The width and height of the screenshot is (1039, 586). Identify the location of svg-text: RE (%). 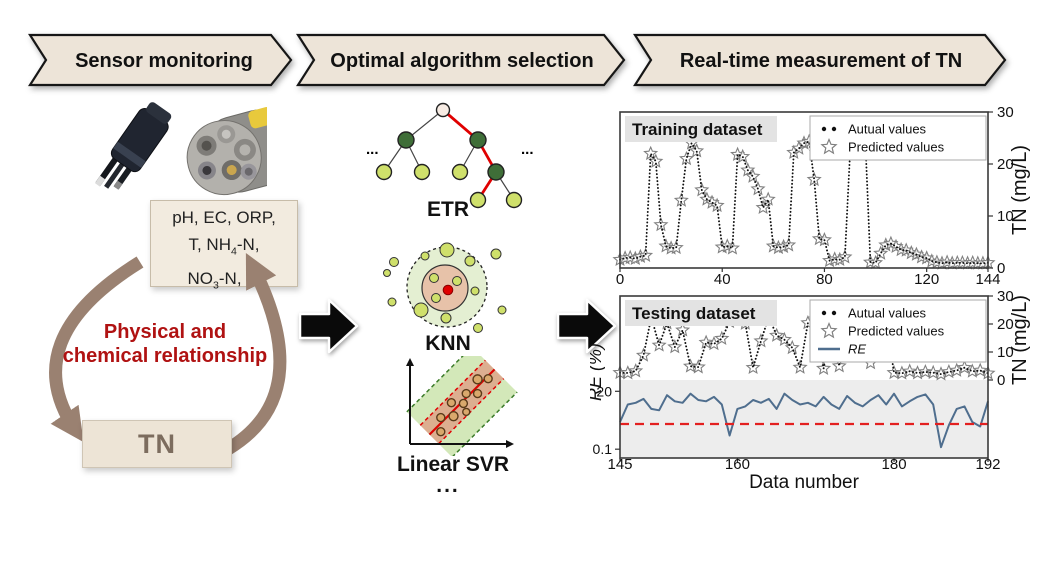
(597, 372).